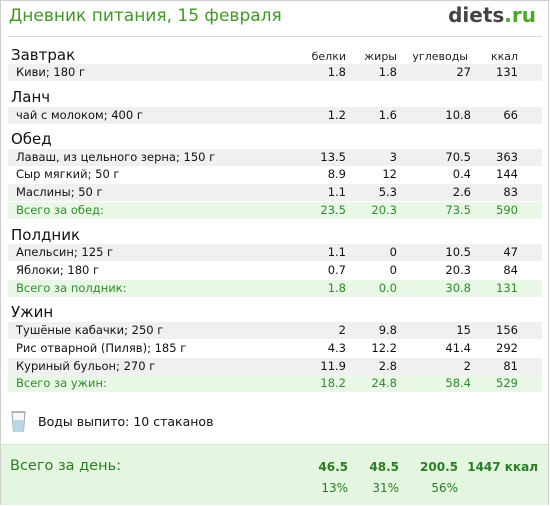 Image resolution: width=550 pixels, height=506 pixels. I want to click on protein-value: 11.9, so click(333, 366).